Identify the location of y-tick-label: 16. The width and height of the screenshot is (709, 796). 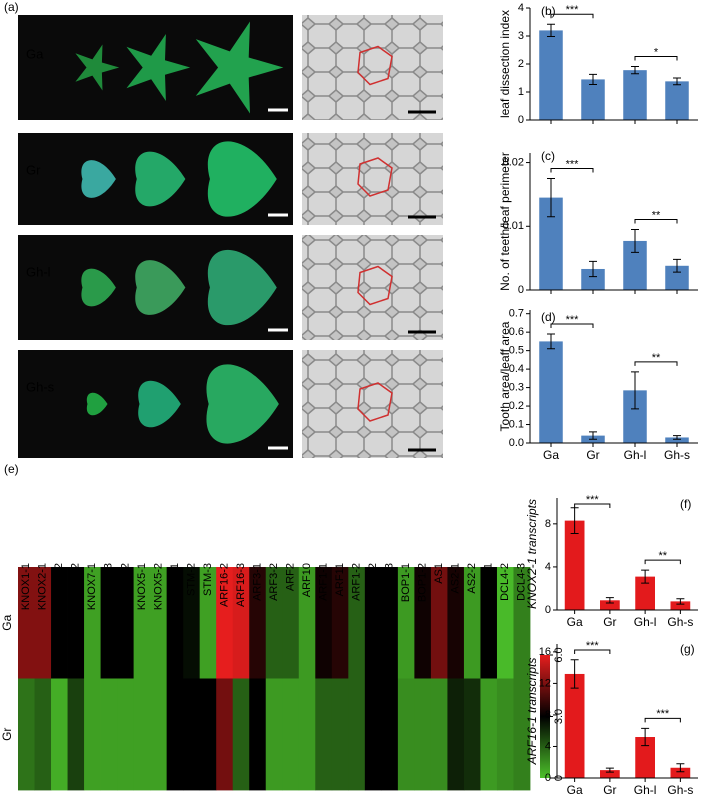
(545, 652).